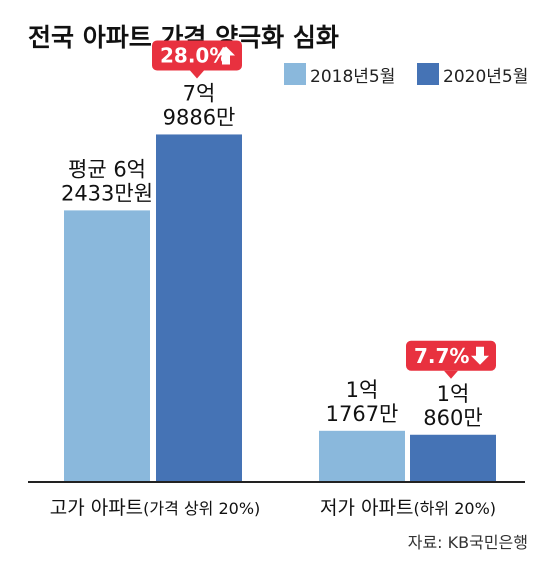  I want to click on value-label-1-0: 1억 1767만, so click(362, 402).